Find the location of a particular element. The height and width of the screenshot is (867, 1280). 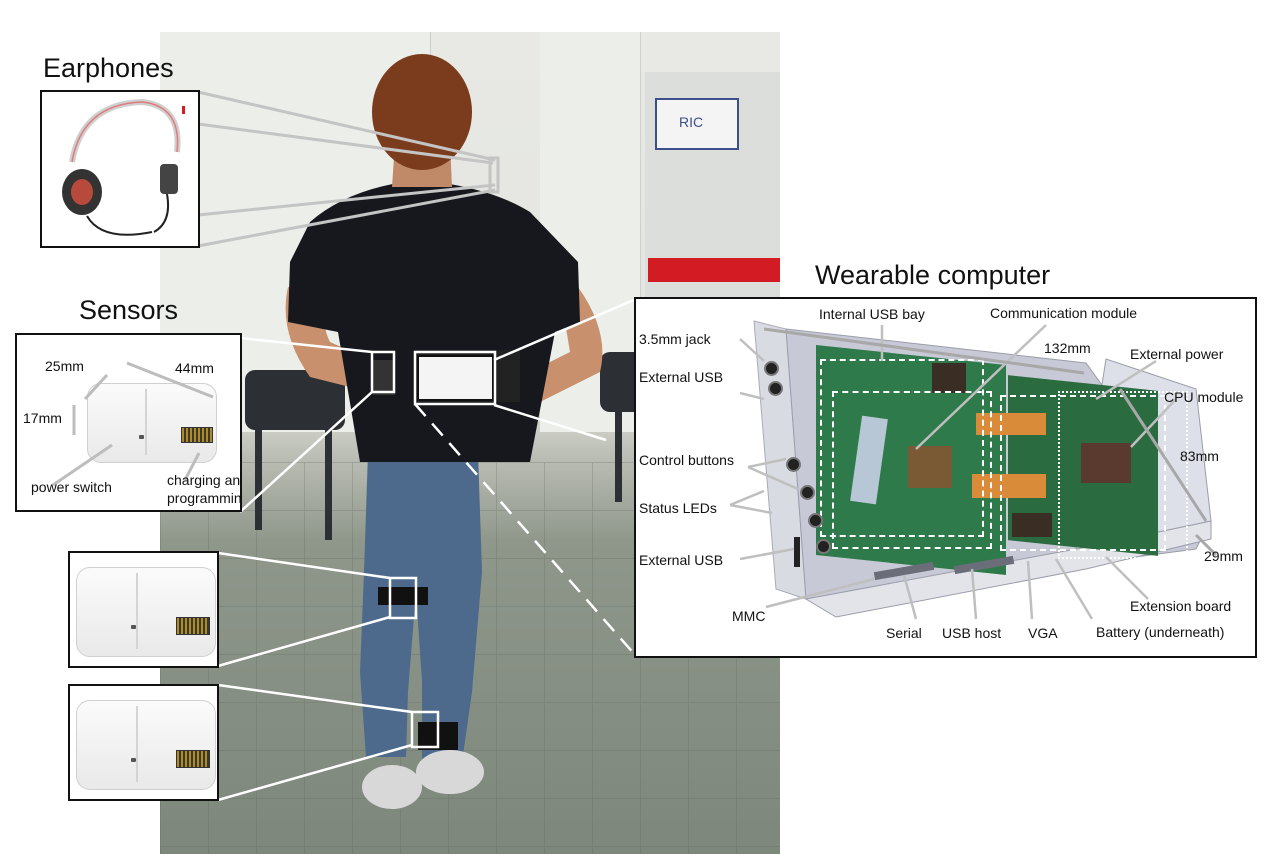

external-usb-label-bottom: External USB is located at coordinates (681, 560).